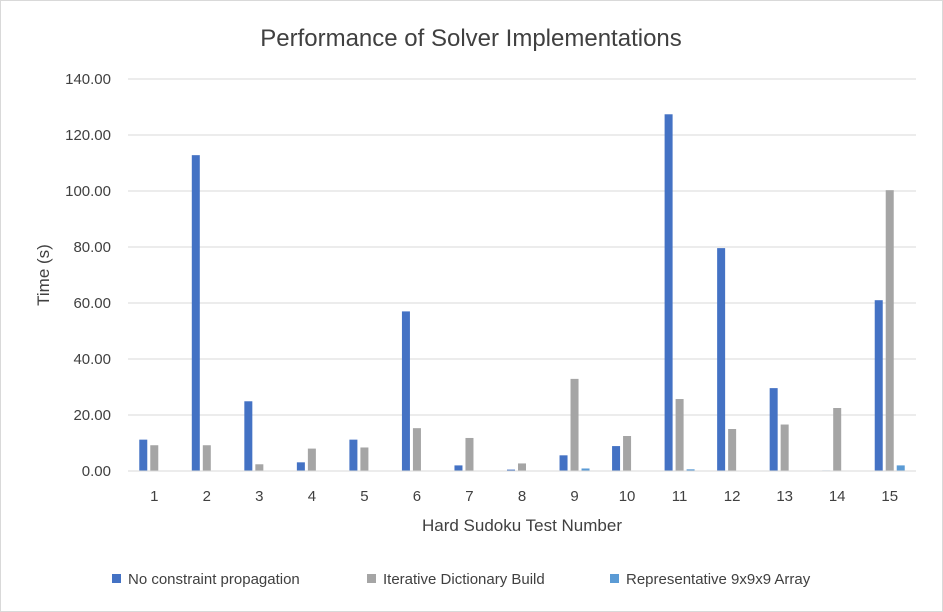 Image resolution: width=943 pixels, height=612 pixels. What do you see at coordinates (732, 496) in the screenshot?
I see `x-tick-label: 12` at bounding box center [732, 496].